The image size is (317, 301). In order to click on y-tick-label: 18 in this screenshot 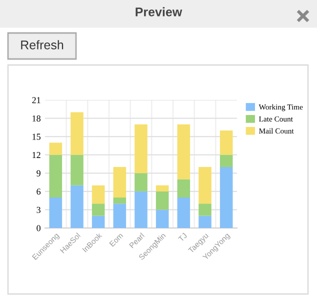, I will do `click(36, 118)`.